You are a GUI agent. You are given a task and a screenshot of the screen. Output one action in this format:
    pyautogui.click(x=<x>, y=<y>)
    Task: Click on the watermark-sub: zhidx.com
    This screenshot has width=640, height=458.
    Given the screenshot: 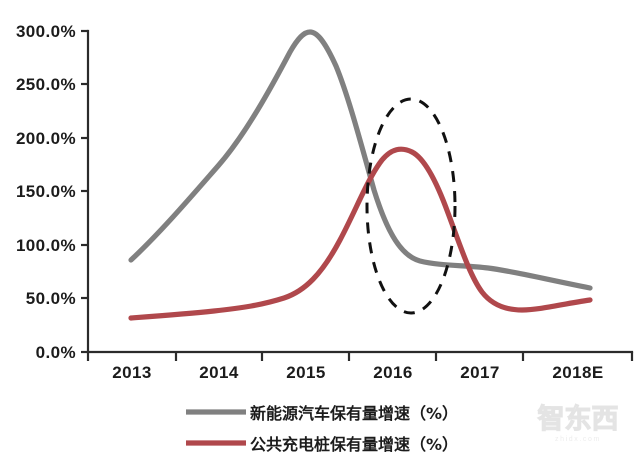 What is the action you would take?
    pyautogui.click(x=578, y=439)
    